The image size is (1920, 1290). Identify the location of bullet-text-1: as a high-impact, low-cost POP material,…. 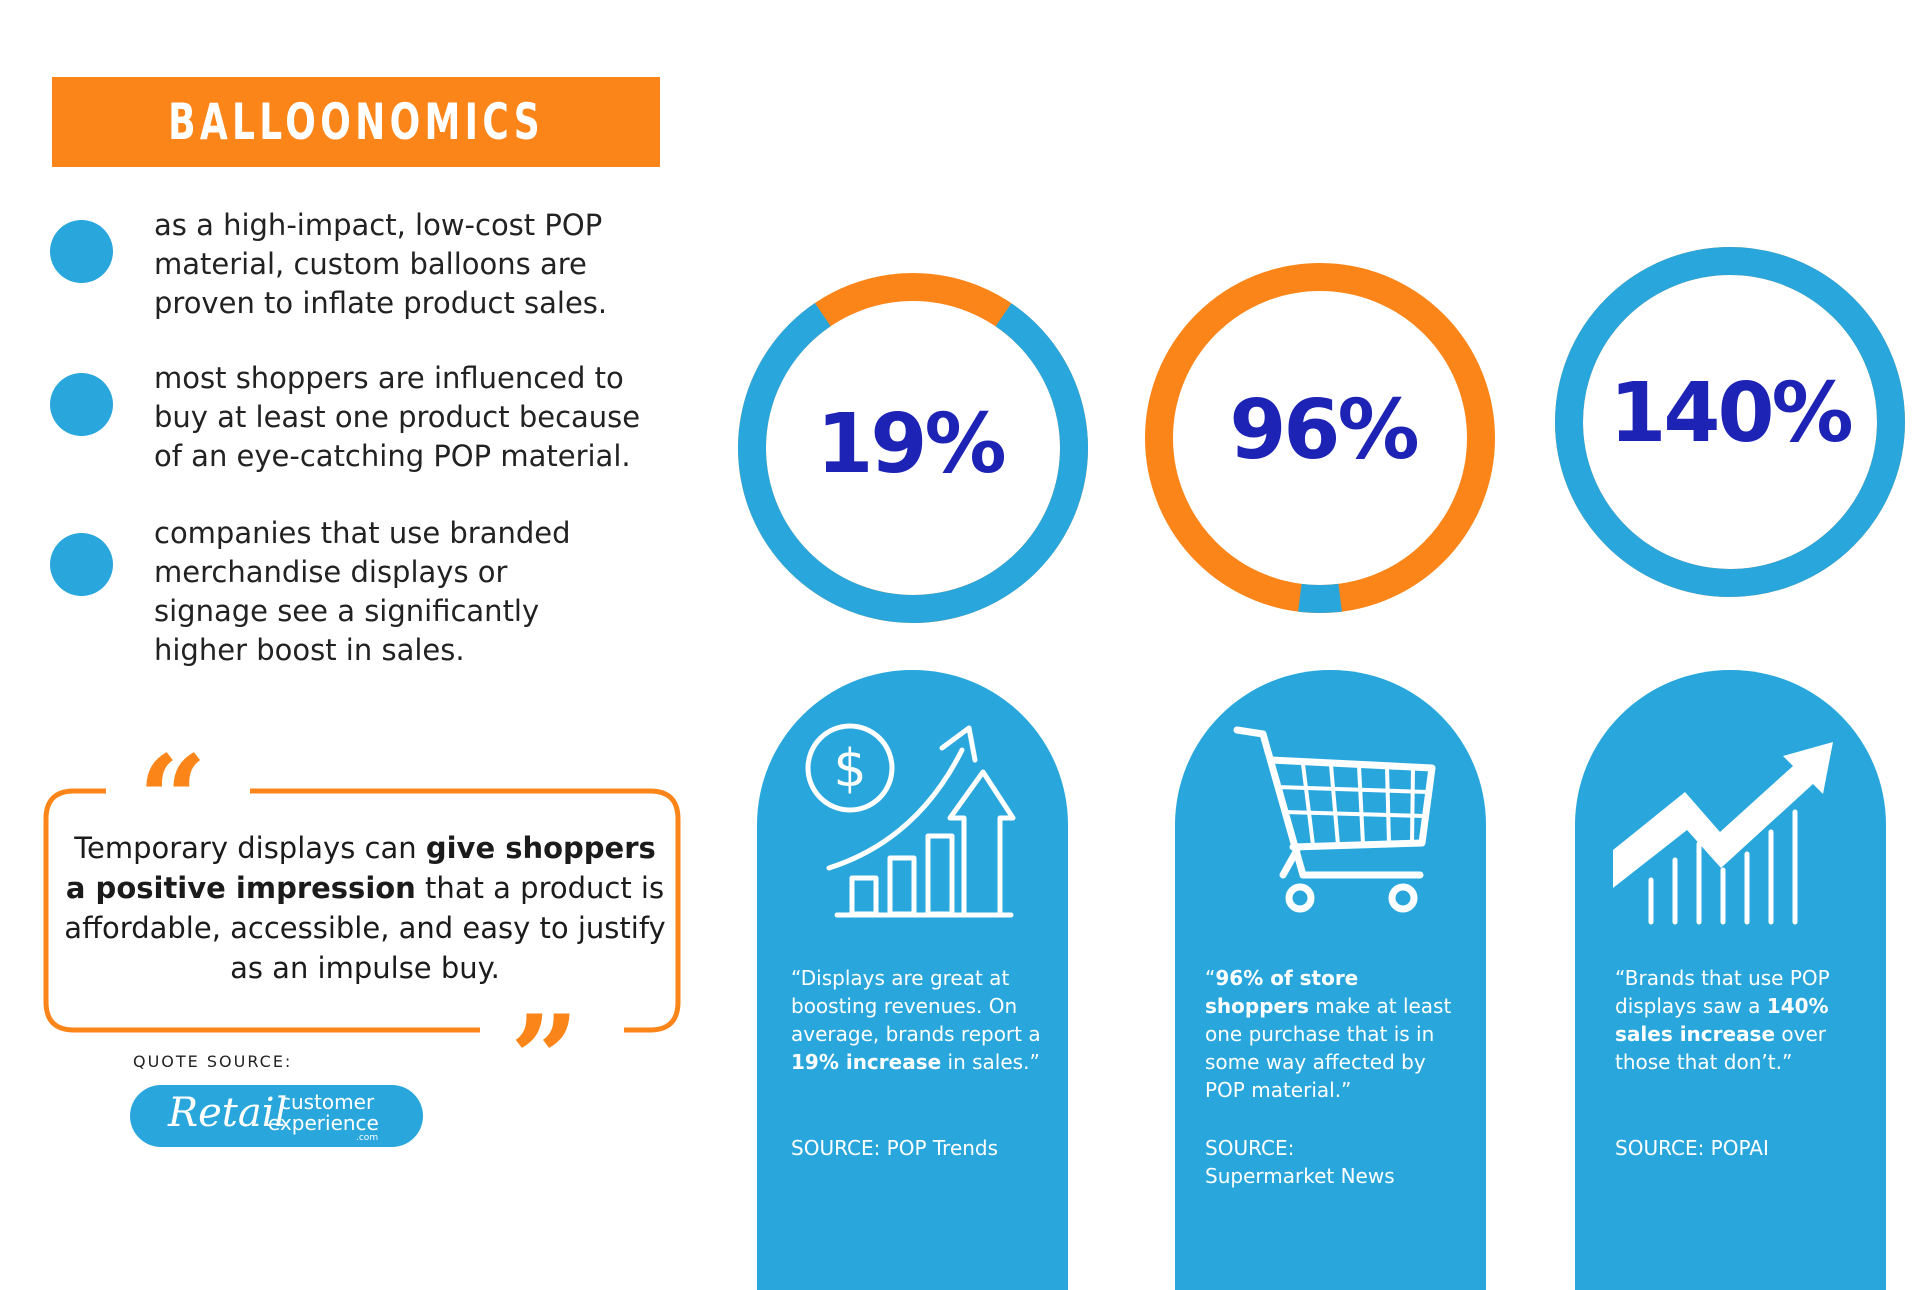
(381, 264).